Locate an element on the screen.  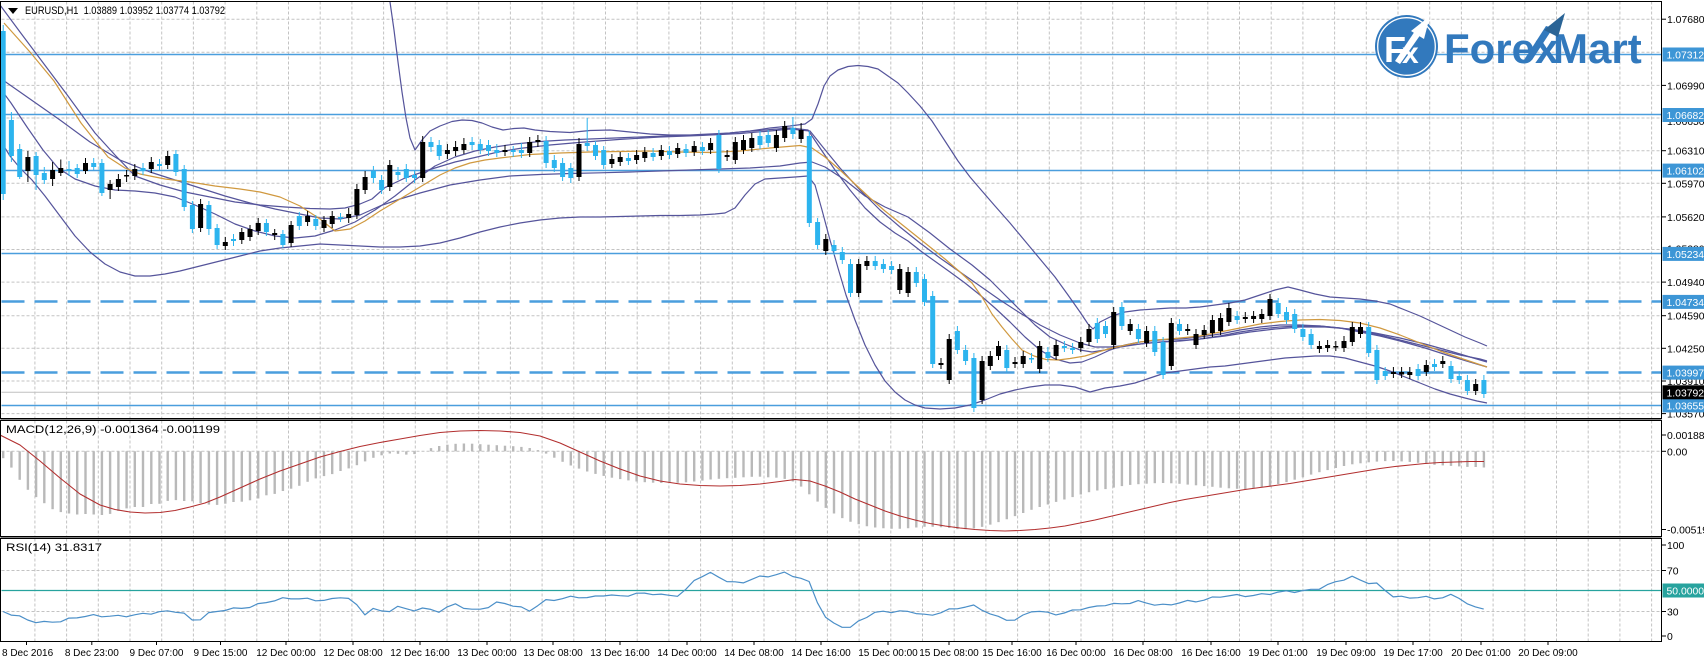
svg-text: 19 Dec 01:00 is located at coordinates (1278, 653).